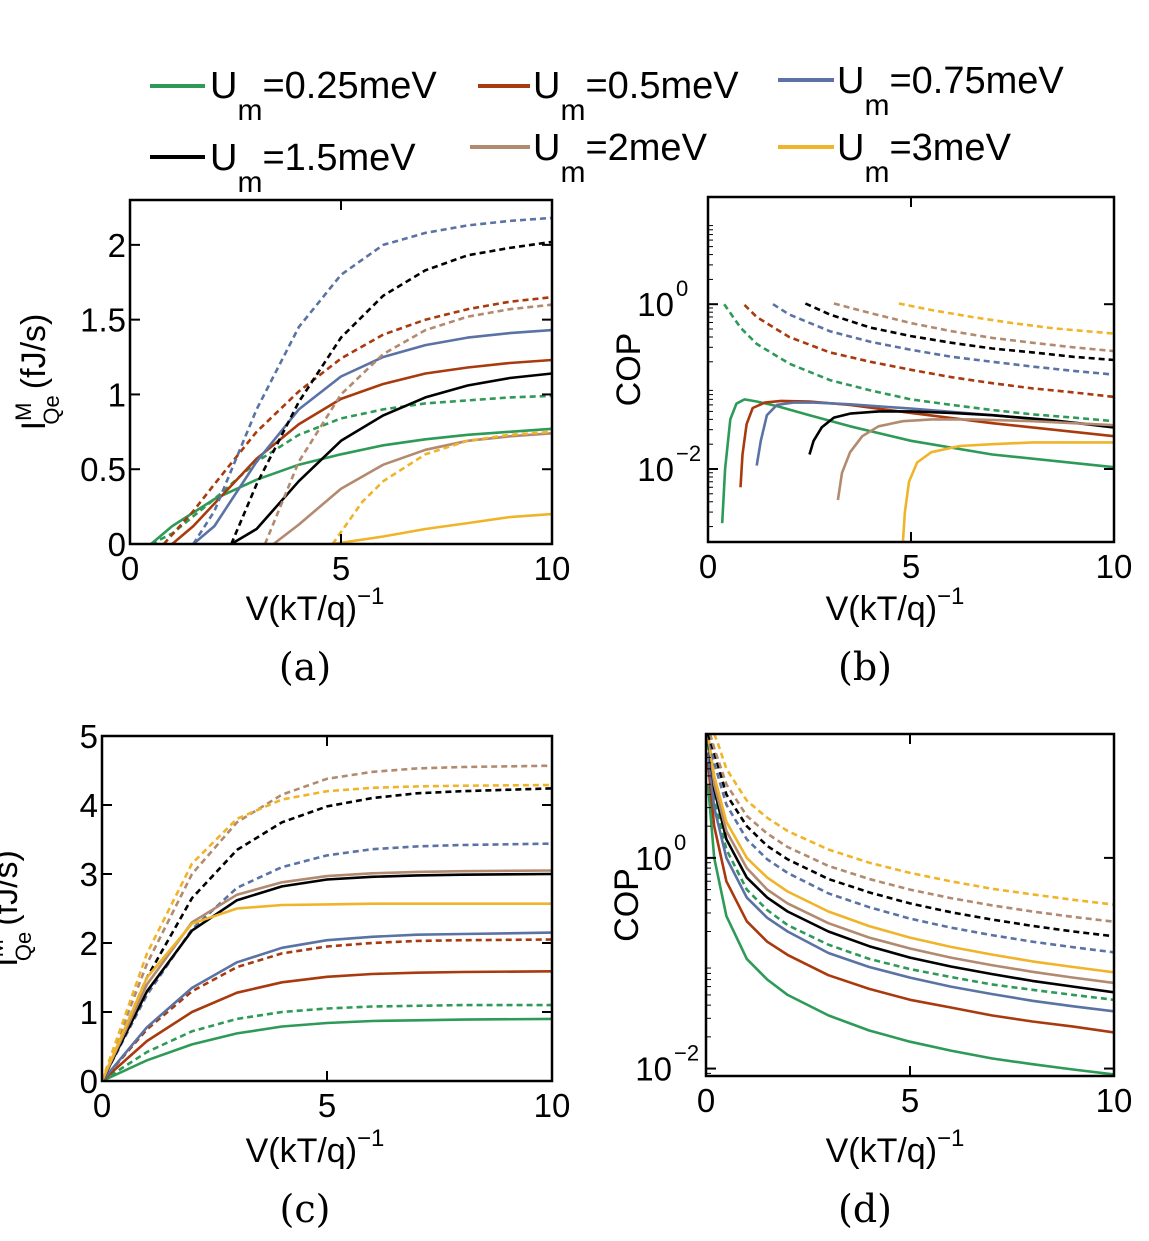 The width and height of the screenshot is (1149, 1241). I want to click on panel-caption: (a), so click(305, 667).